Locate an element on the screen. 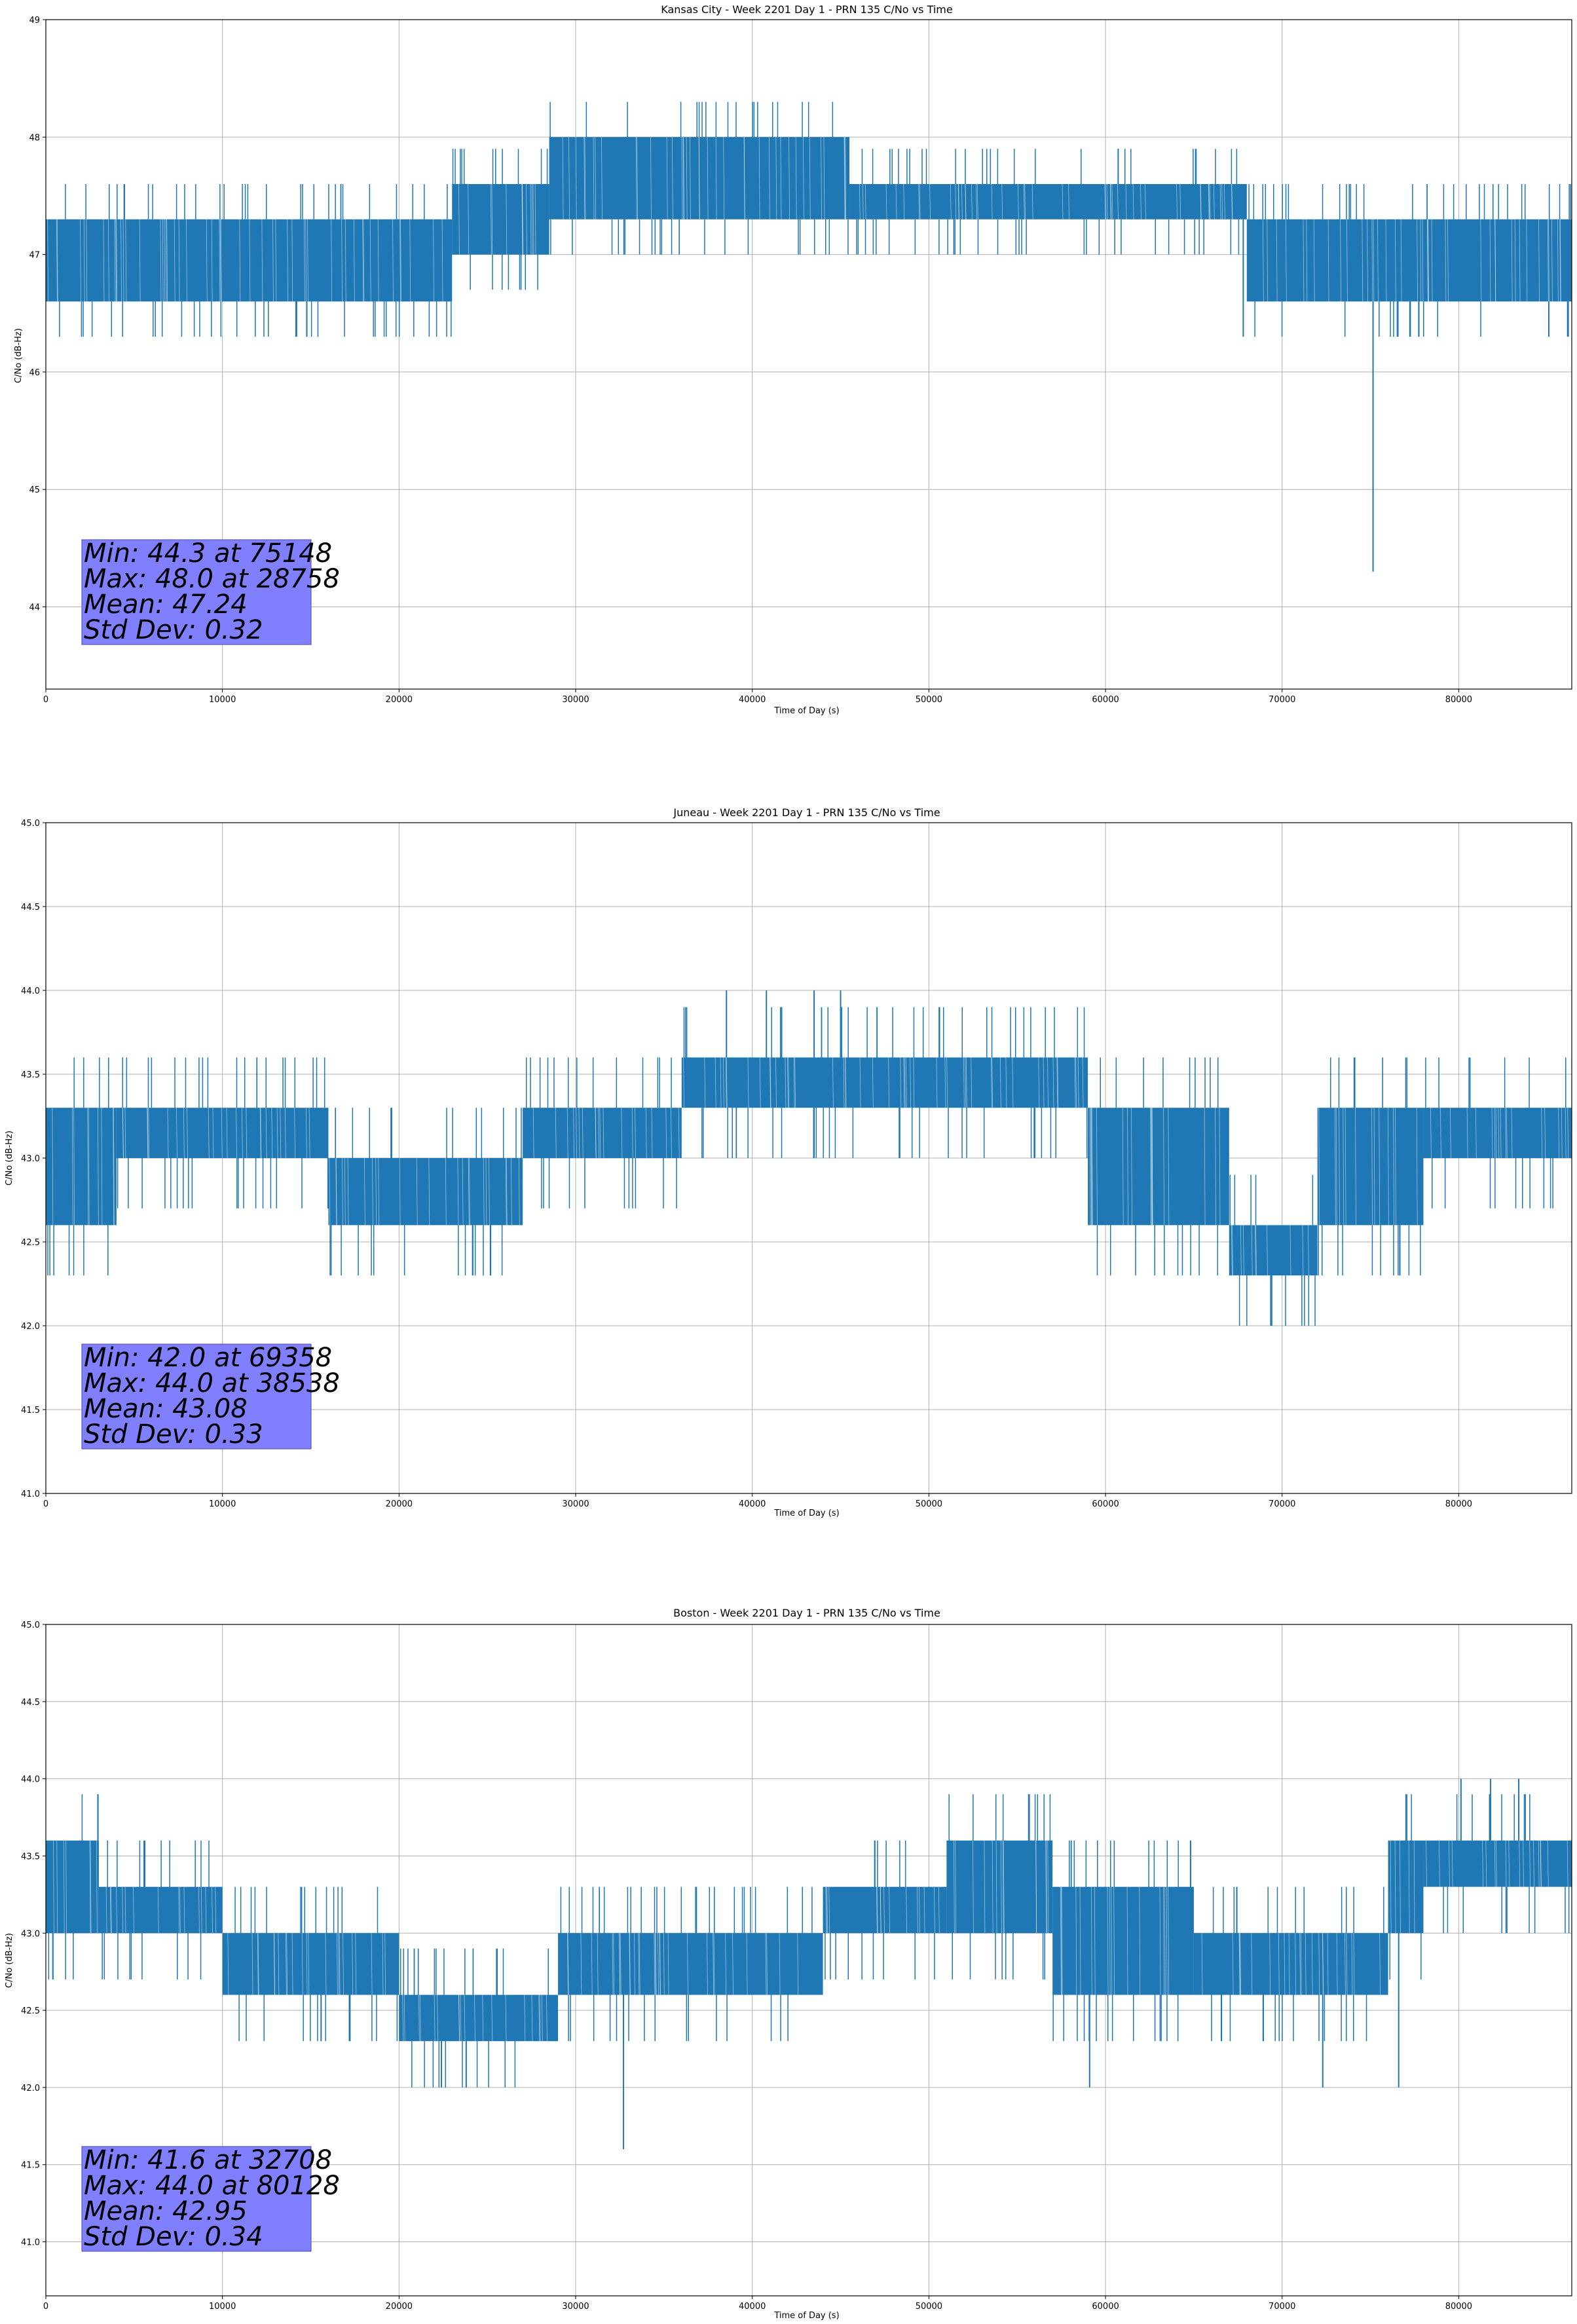 Image resolution: width=1577 pixels, height=2324 pixels. y-tick-label: 43.5 is located at coordinates (30, 1075).